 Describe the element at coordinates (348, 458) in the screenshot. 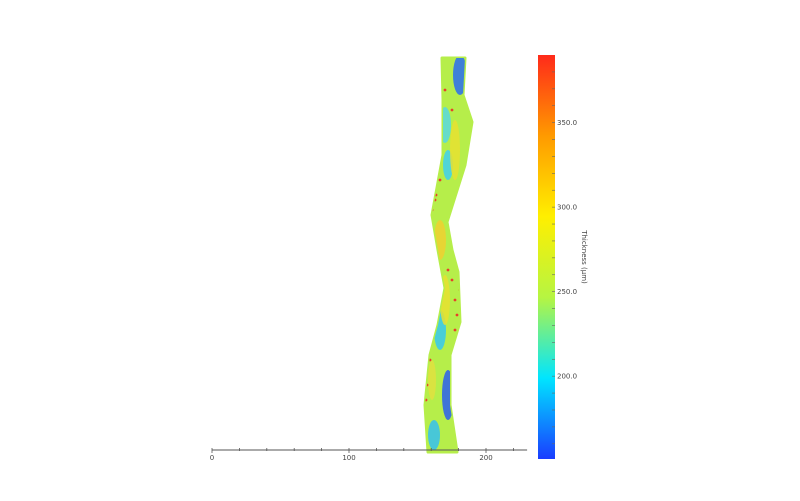

I see `x-tick-label: 100` at that location.